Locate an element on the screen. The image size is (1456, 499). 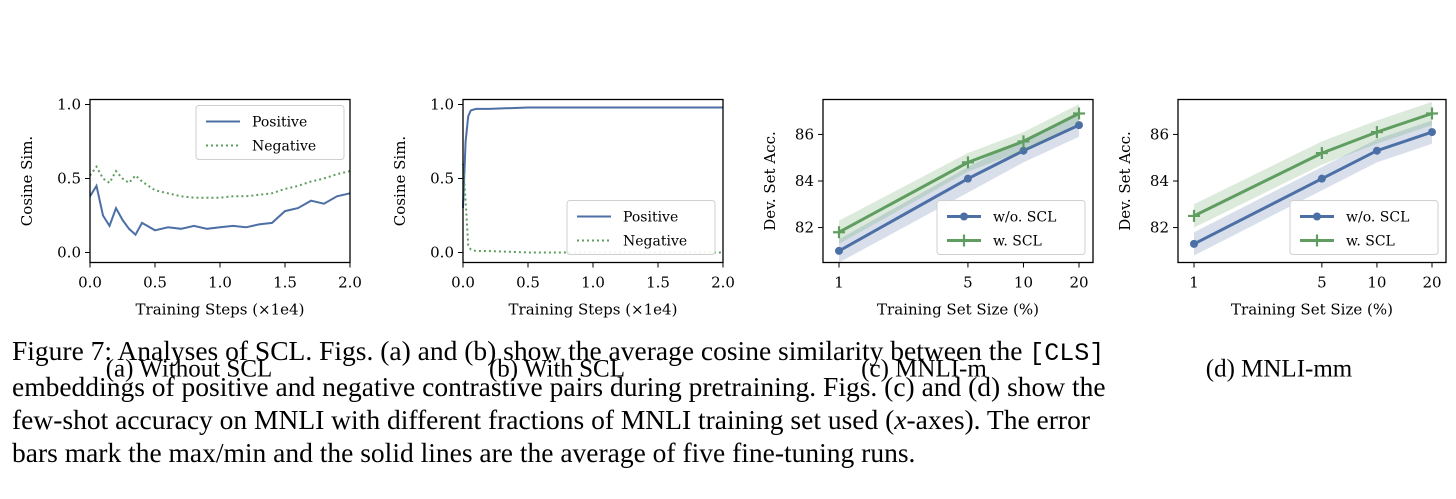
caption-code: [CLS] is located at coordinates (1067, 353).